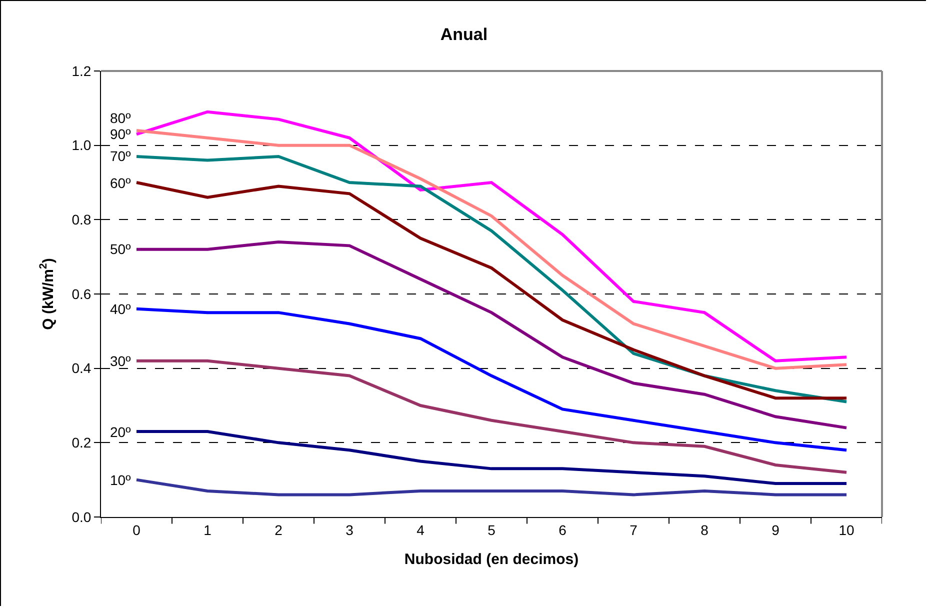  I want to click on x-axis-title: Nubosidad (en decimos), so click(491, 559).